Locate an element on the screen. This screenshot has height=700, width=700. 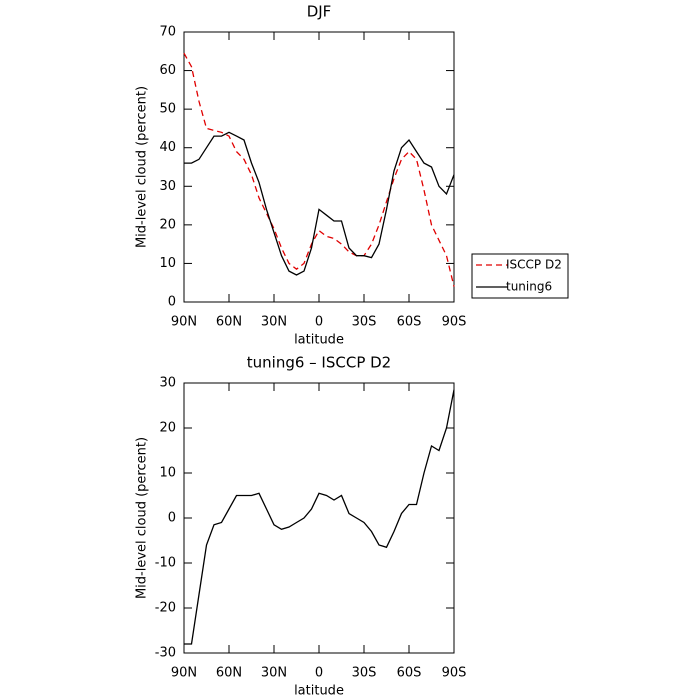
legend-label: ISCCP D2 is located at coordinates (534, 265).